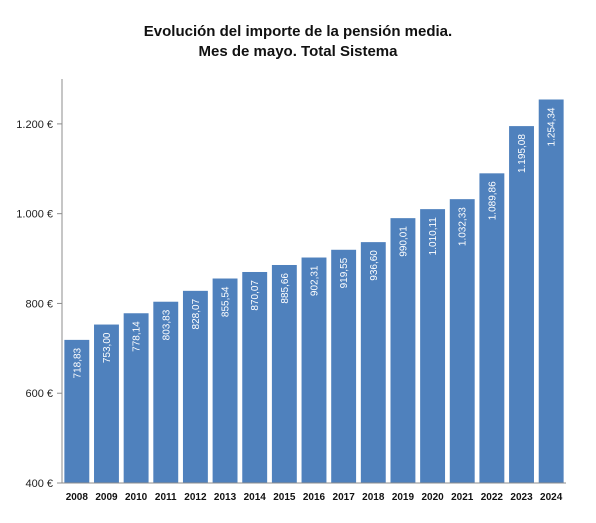 This screenshot has width=596, height=523. Describe the element at coordinates (226, 301) in the screenshot. I see `data-label: 855,54` at that location.